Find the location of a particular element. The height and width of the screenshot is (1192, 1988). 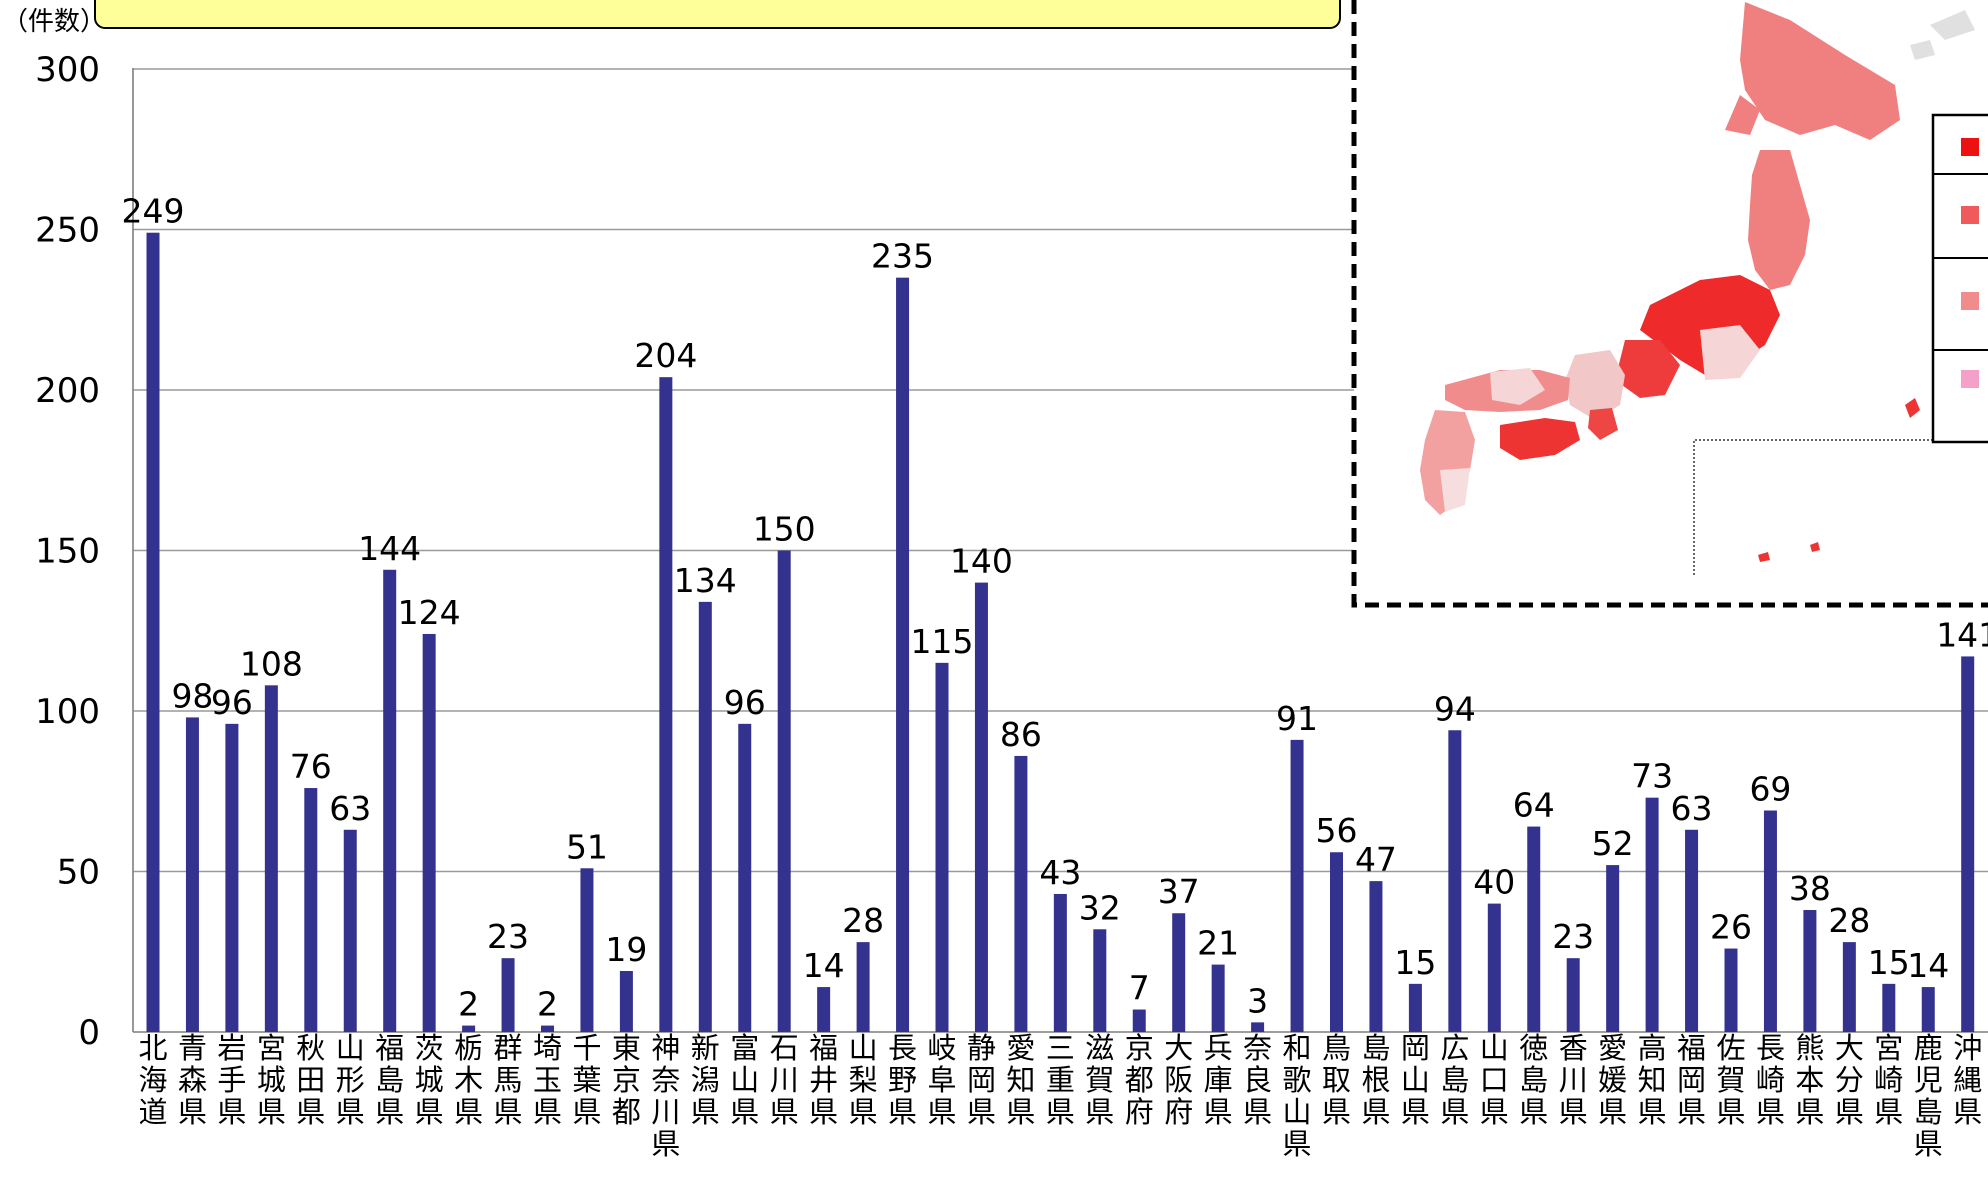

data-label: 96 is located at coordinates (745, 702).